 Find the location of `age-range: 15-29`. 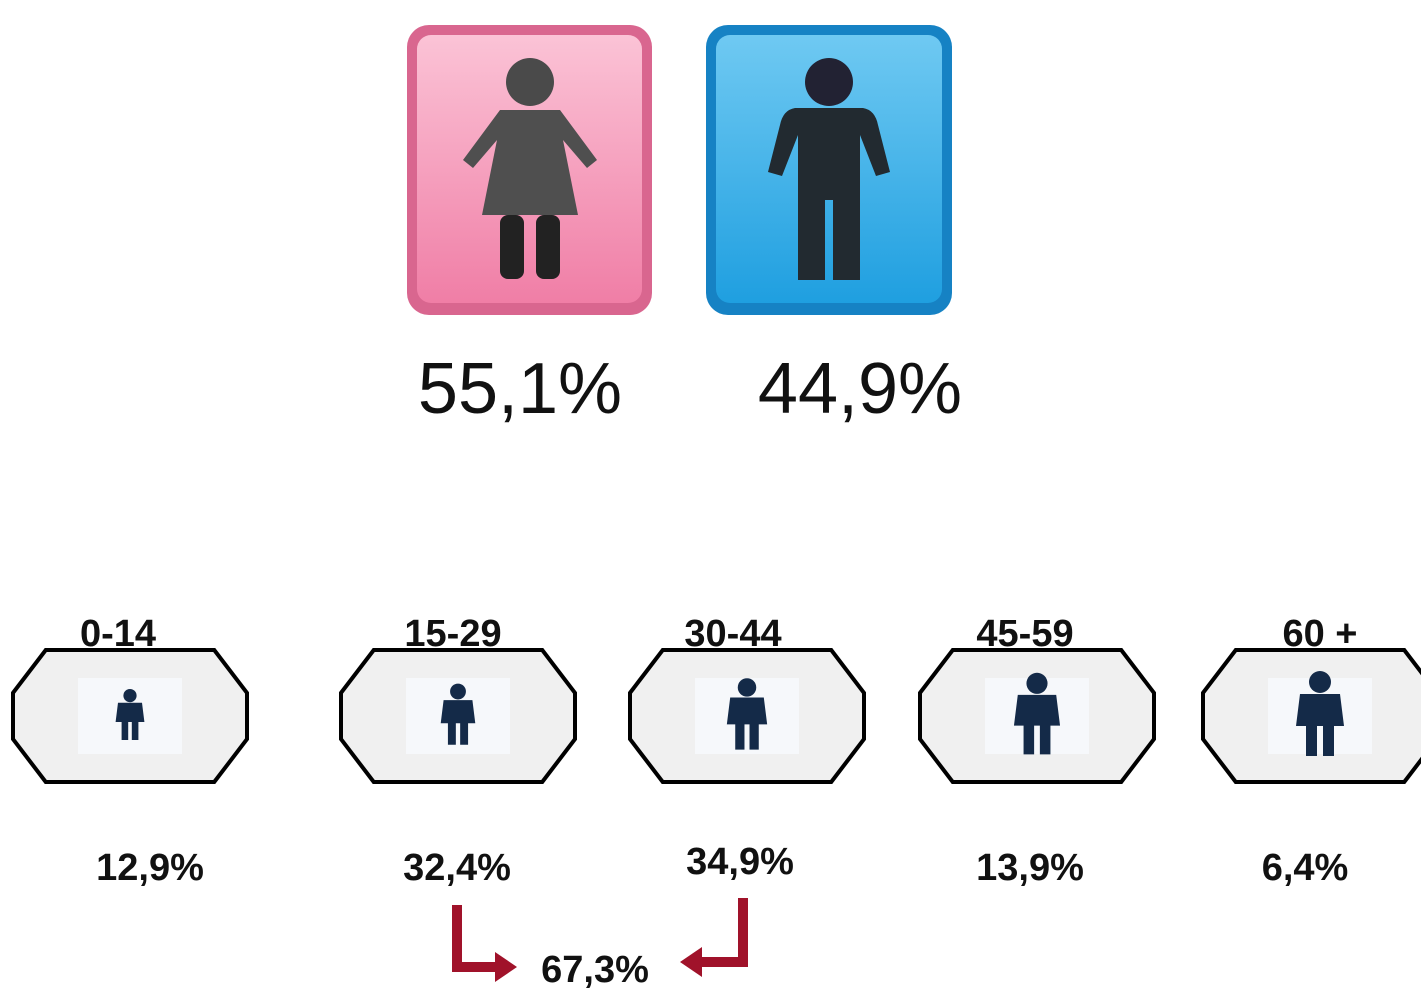

age-range: 15-29 is located at coordinates (452, 634).